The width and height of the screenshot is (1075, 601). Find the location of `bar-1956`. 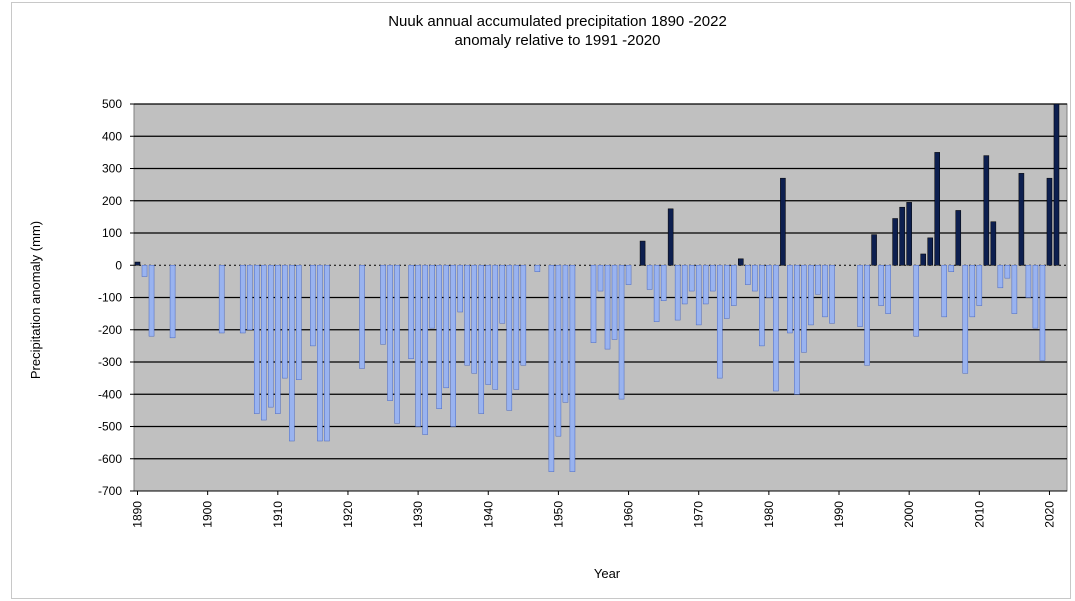

bar-1956 is located at coordinates (600, 278).